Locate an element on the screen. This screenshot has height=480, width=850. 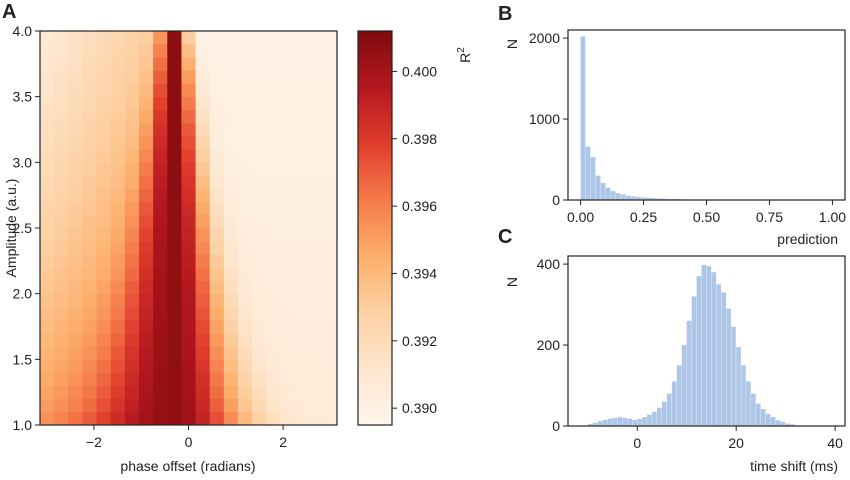
colorbar-frame is located at coordinates (375, 228).